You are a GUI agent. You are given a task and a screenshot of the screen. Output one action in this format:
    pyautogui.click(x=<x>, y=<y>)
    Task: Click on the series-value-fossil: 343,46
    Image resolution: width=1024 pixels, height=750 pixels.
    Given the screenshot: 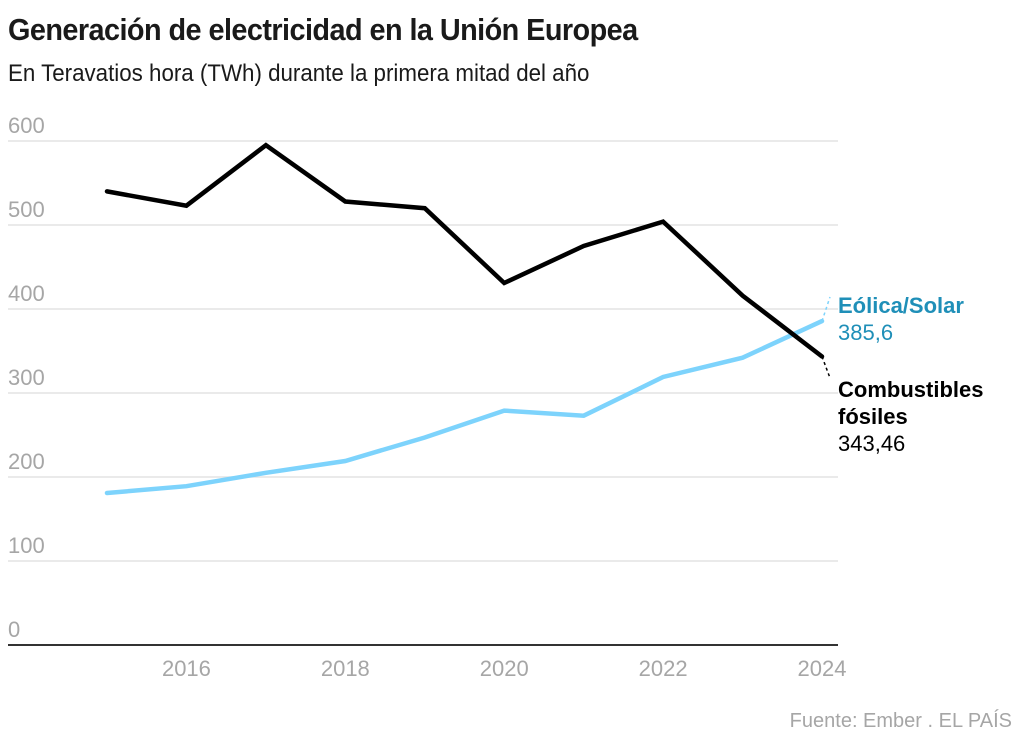 What is the action you would take?
    pyautogui.click(x=871, y=443)
    